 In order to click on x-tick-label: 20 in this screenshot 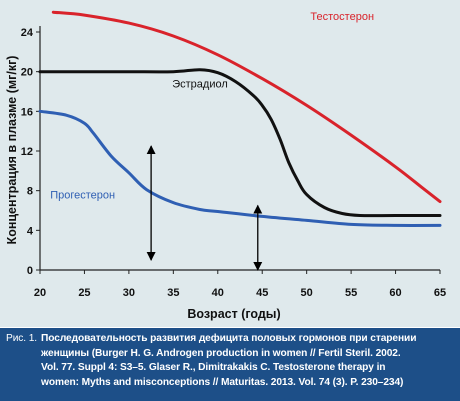, I will do `click(40, 293)`.